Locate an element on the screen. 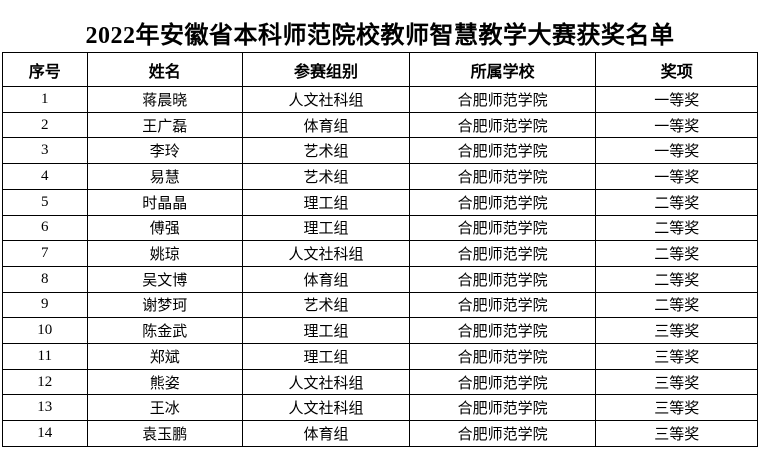 This screenshot has width=760, height=470. table-row: 1 蒋晨晓 人文社科组 合肥师范学院 一等奖 is located at coordinates (380, 99).